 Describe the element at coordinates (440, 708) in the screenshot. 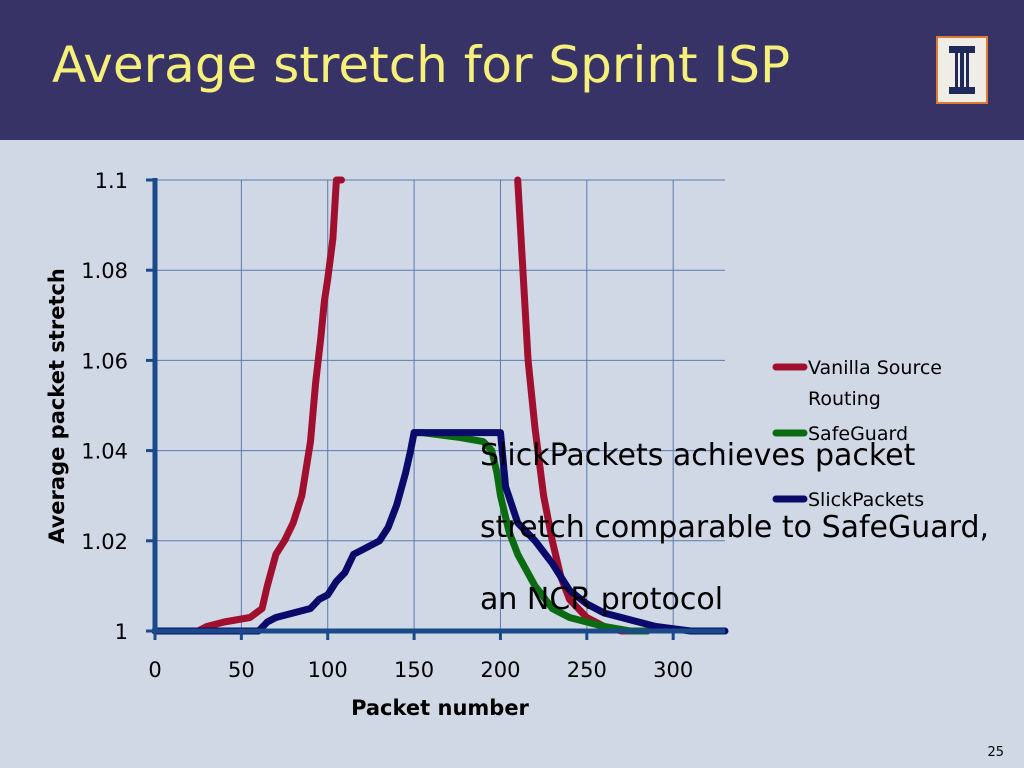

I see `x-axis-label: Packet number` at that location.